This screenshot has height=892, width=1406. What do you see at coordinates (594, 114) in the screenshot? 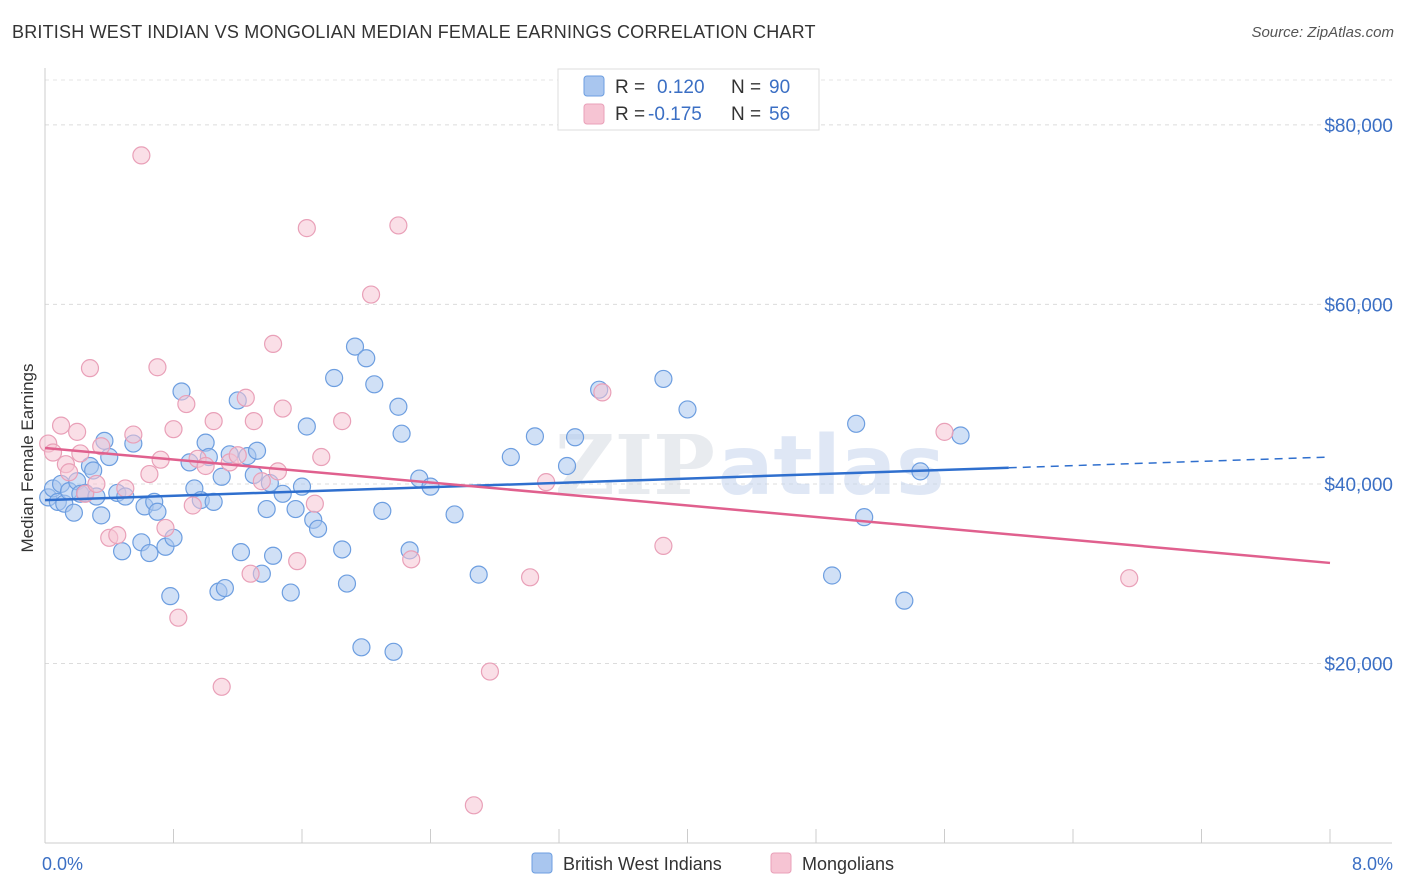
I see `legend-swatch-pink` at bounding box center [594, 114].